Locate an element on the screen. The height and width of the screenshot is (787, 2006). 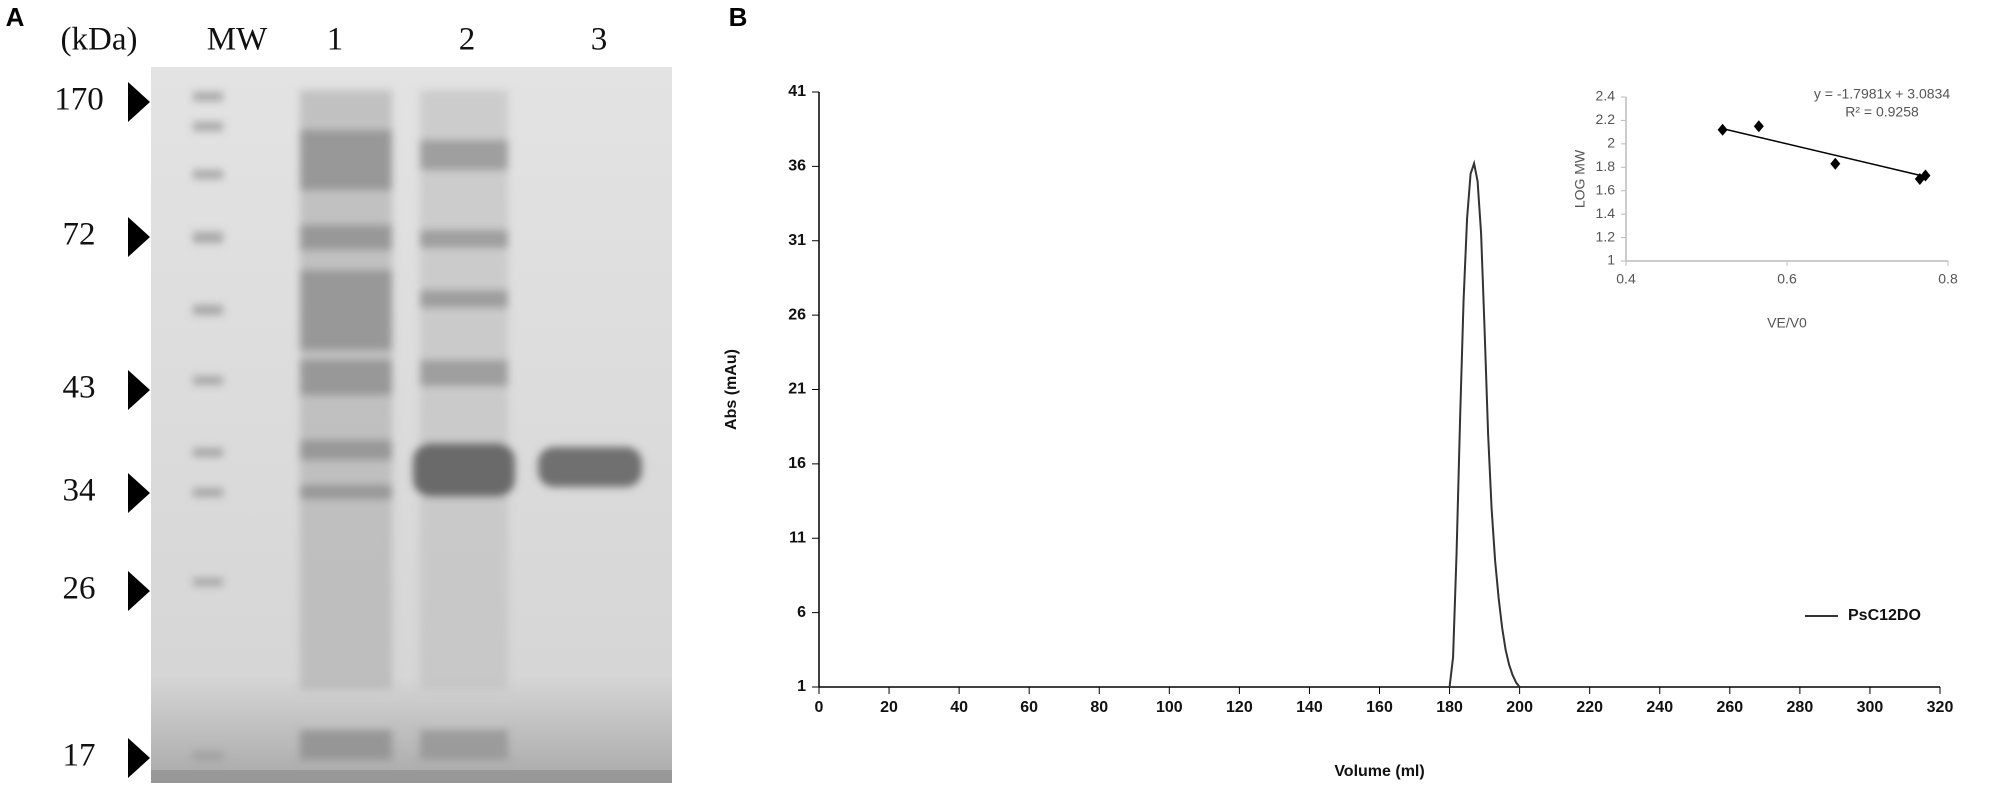
y-tick-label: 6 is located at coordinates (801, 612).